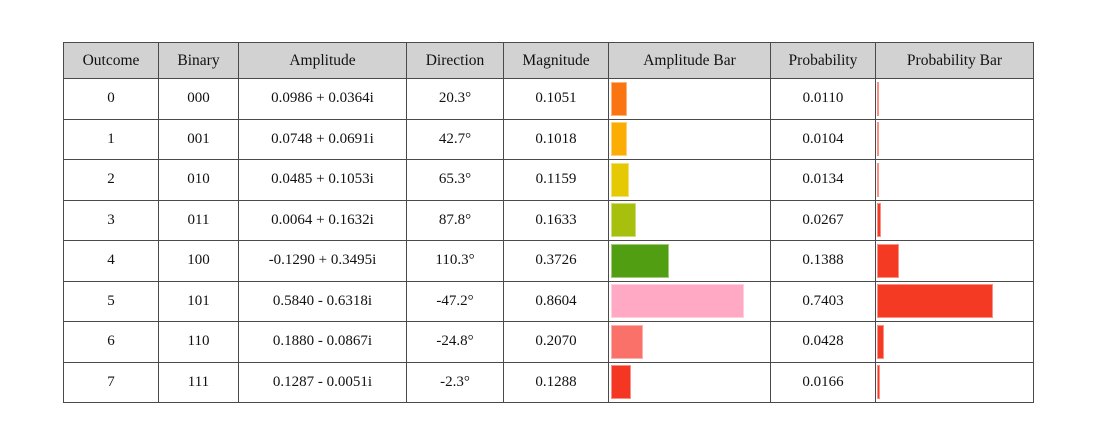  Describe the element at coordinates (455, 220) in the screenshot. I see `cell-direction: 87.8°` at that location.